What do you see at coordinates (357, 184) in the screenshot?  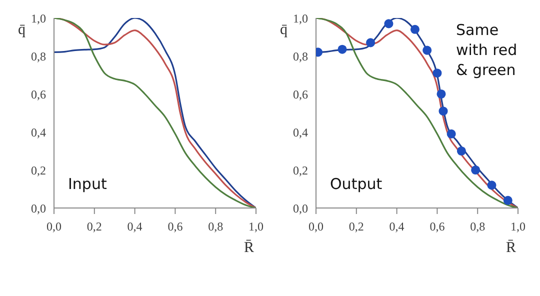 I see `annotation: Output` at bounding box center [357, 184].